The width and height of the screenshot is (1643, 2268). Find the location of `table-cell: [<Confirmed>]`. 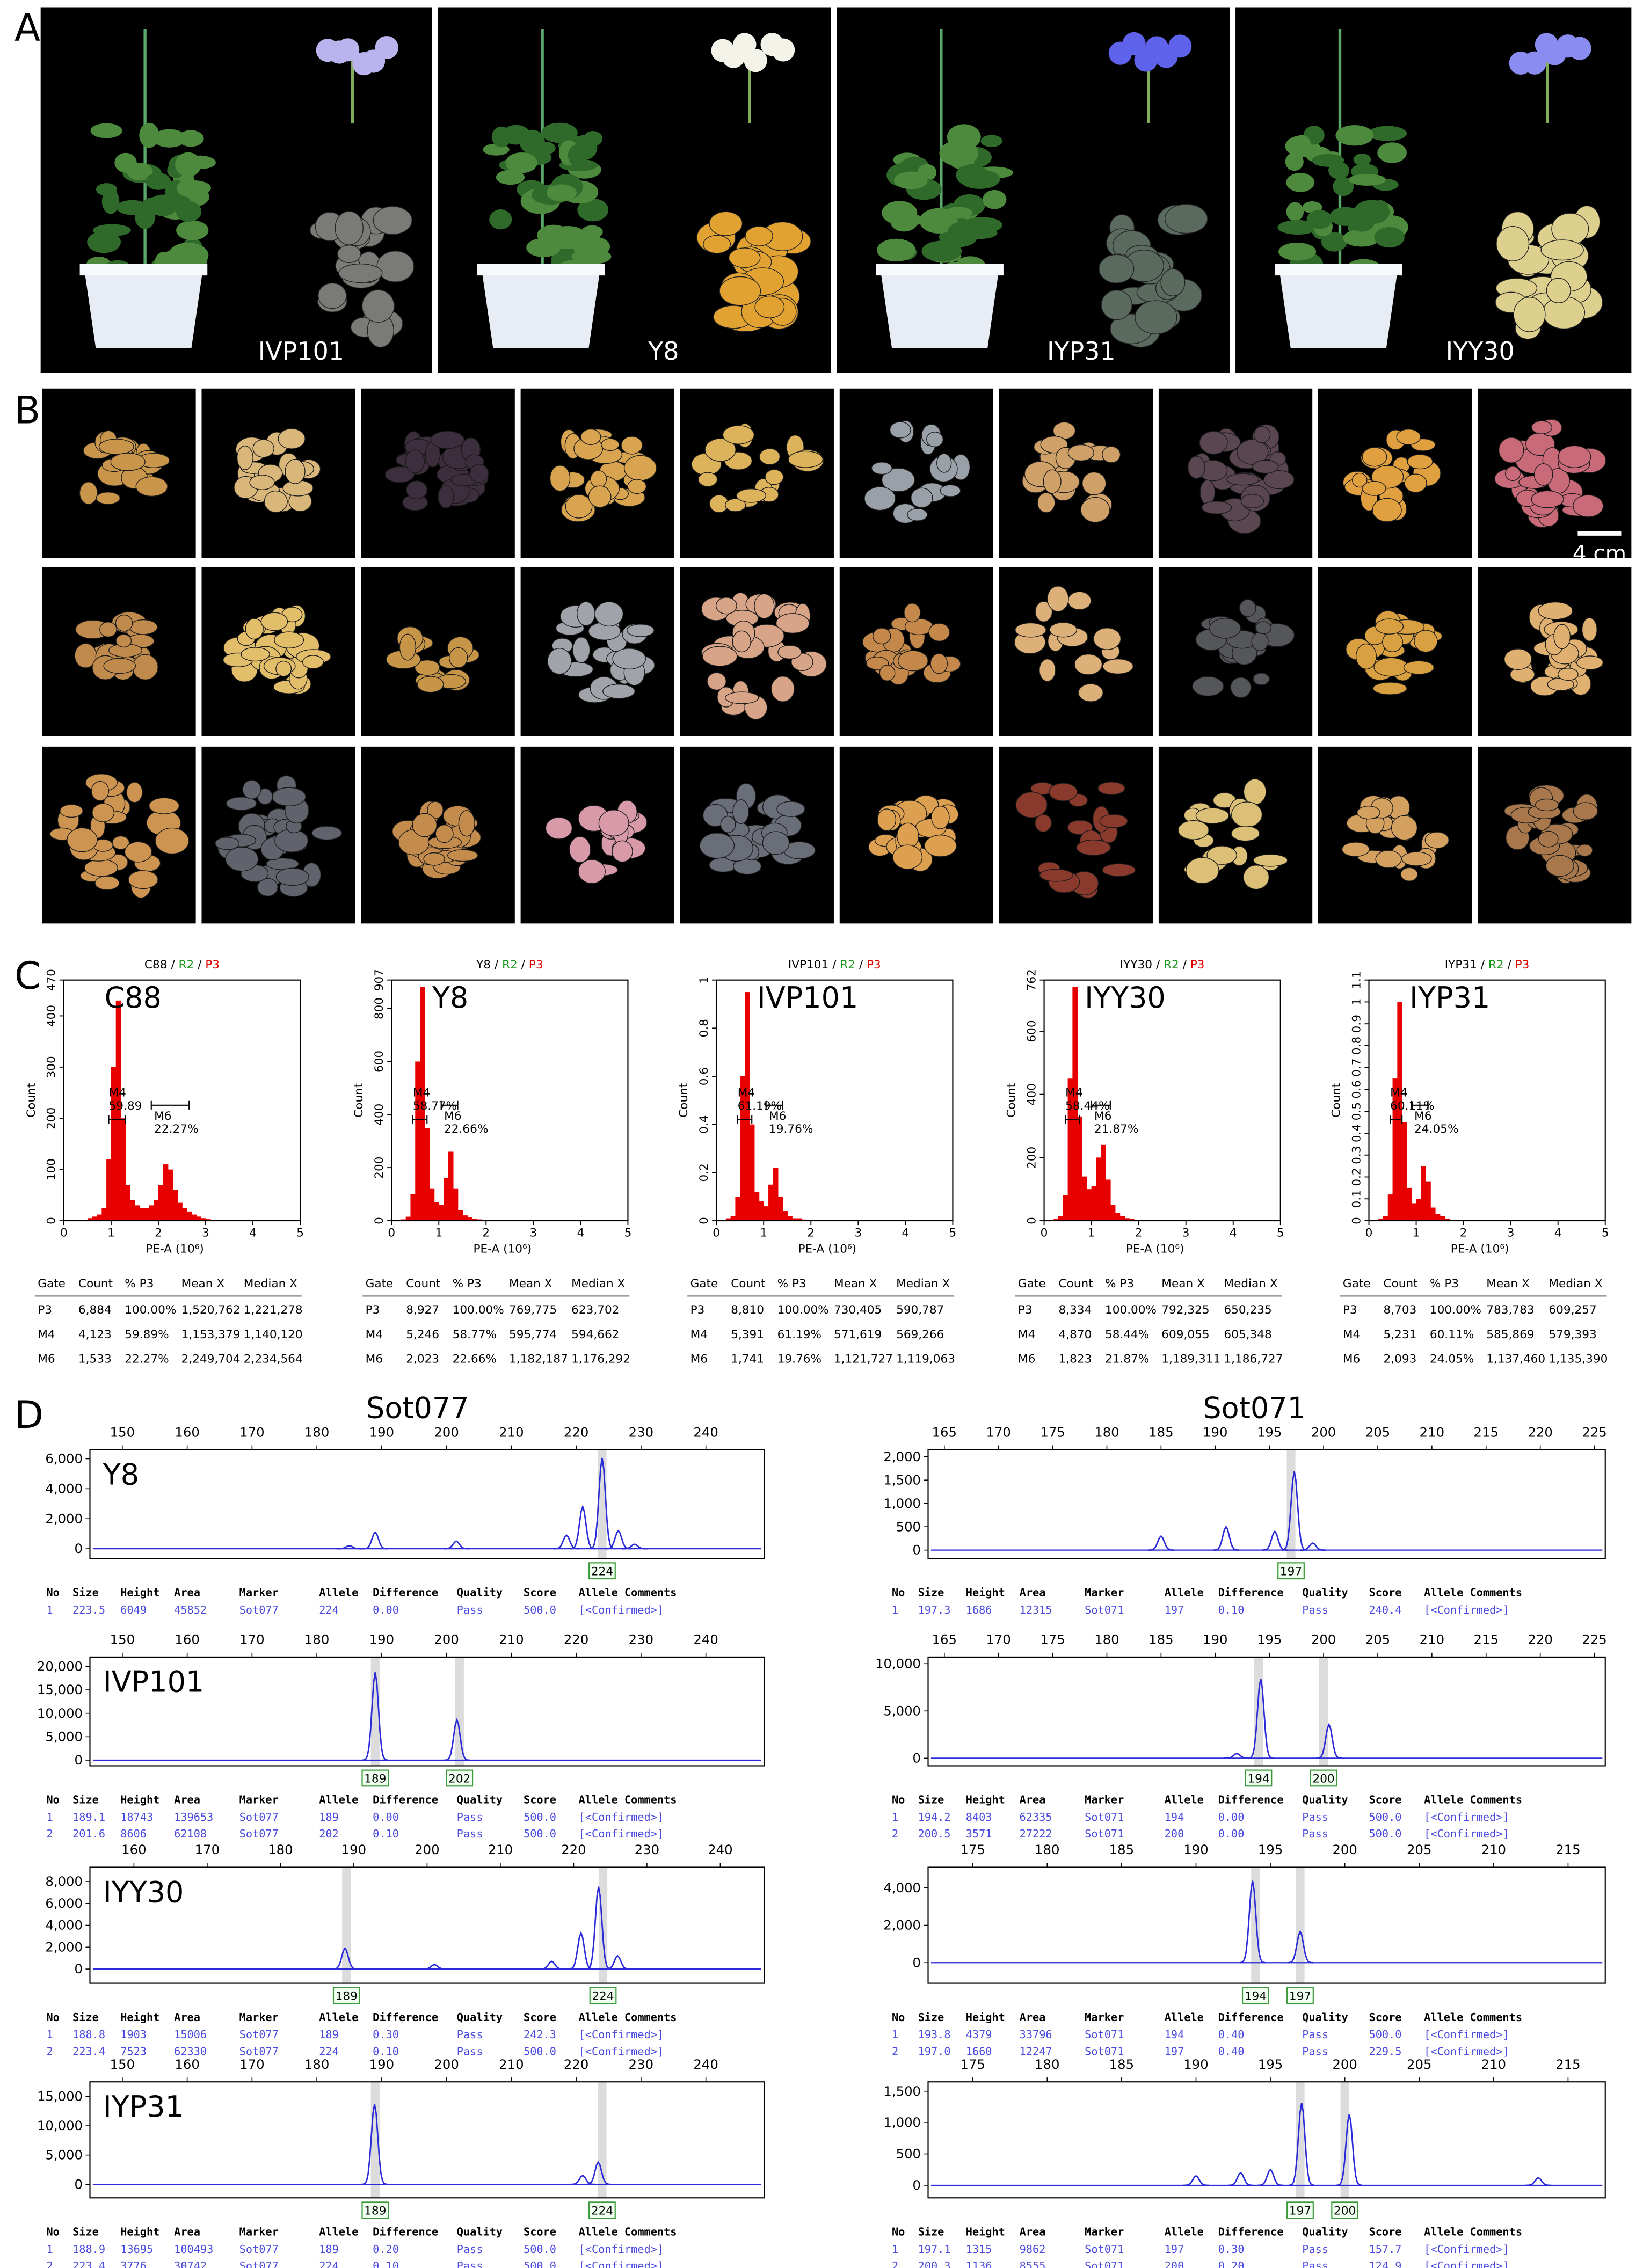

table-cell: [<Confirmed>] is located at coordinates (1466, 1609).